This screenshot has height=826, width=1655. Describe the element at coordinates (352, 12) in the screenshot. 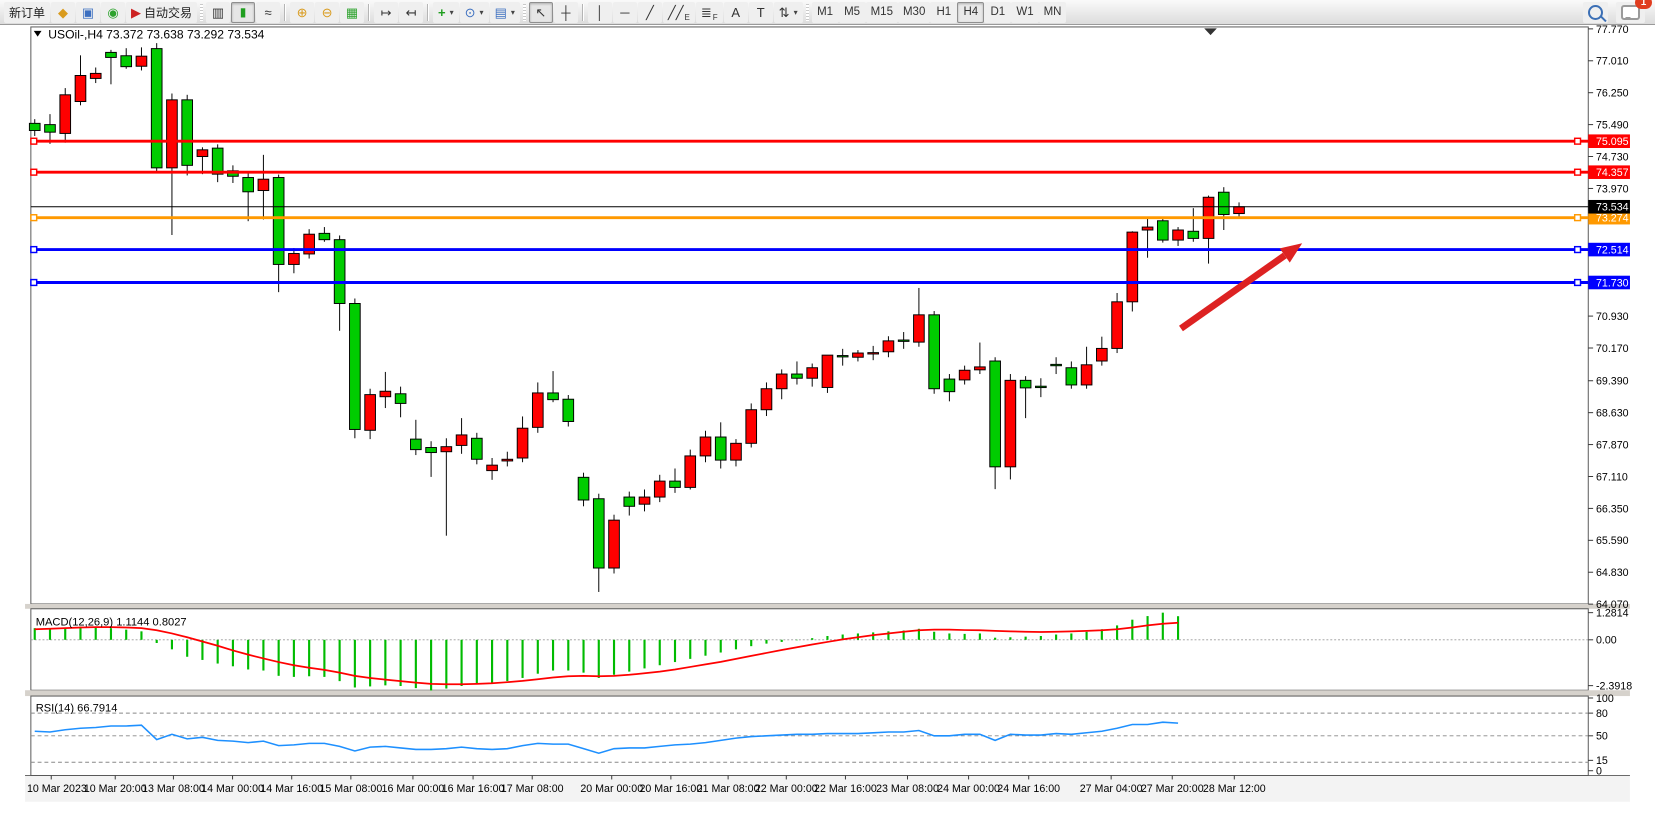

I see `tile-windows-button: ▦` at that location.